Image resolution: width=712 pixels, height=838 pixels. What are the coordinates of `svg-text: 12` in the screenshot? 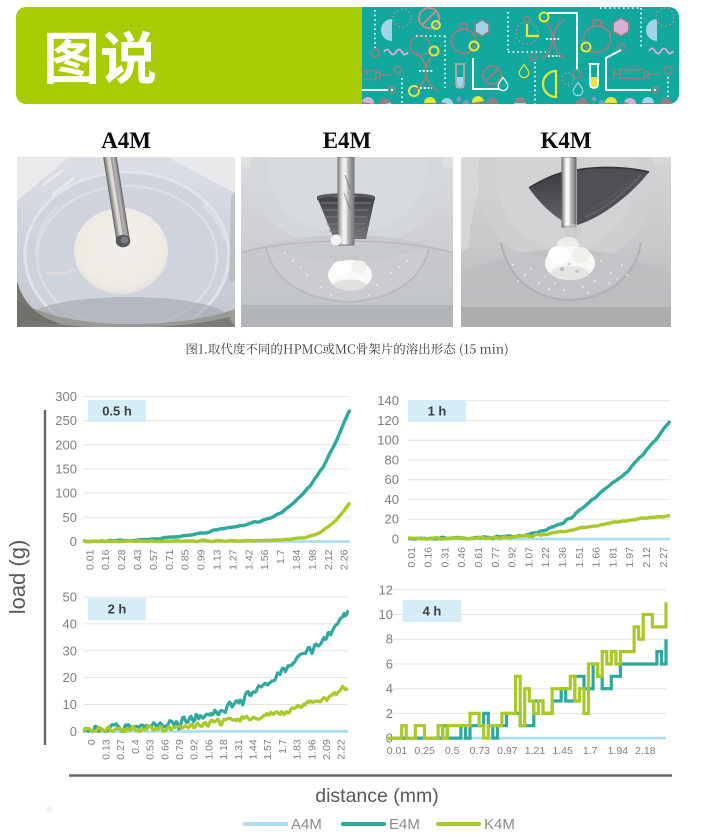 It's located at (386, 589).